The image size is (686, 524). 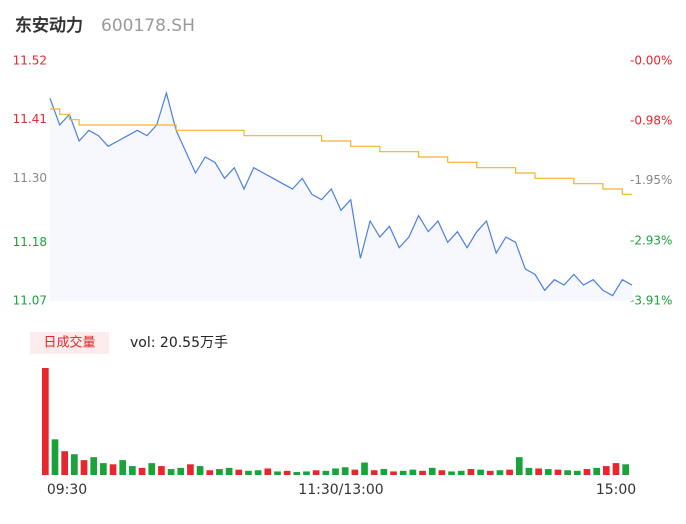 What do you see at coordinates (179, 343) in the screenshot?
I see `volume-summary: vol: 20.55万手` at bounding box center [179, 343].